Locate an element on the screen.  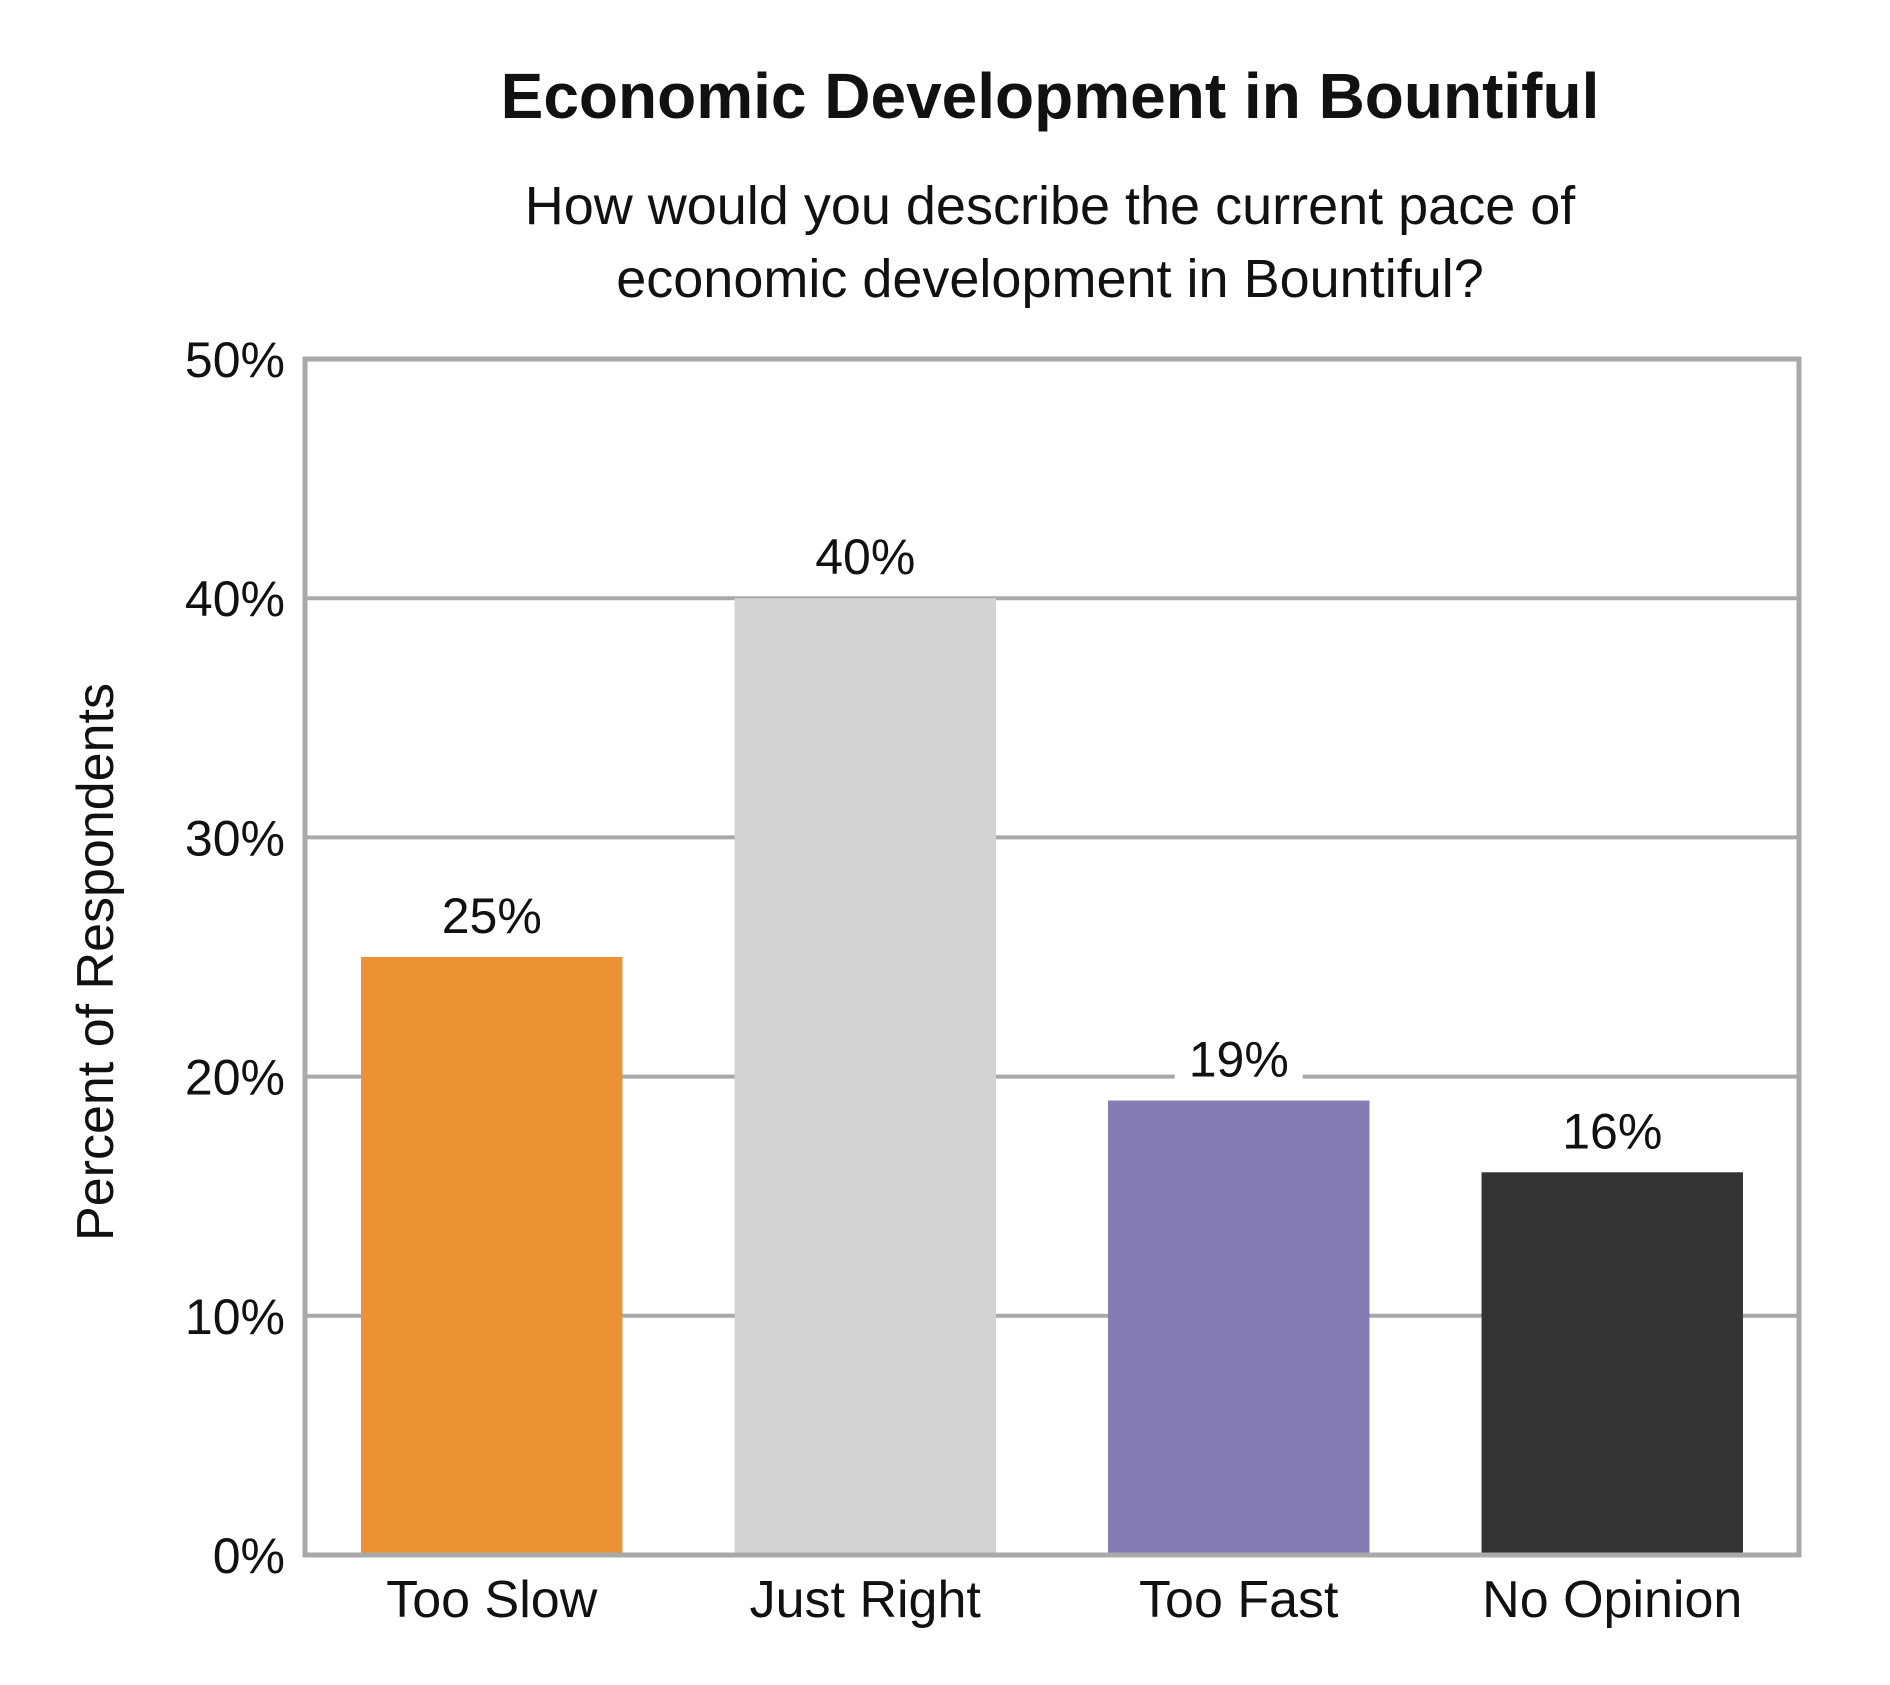
y-tick-label: 10% is located at coordinates (235, 1317).